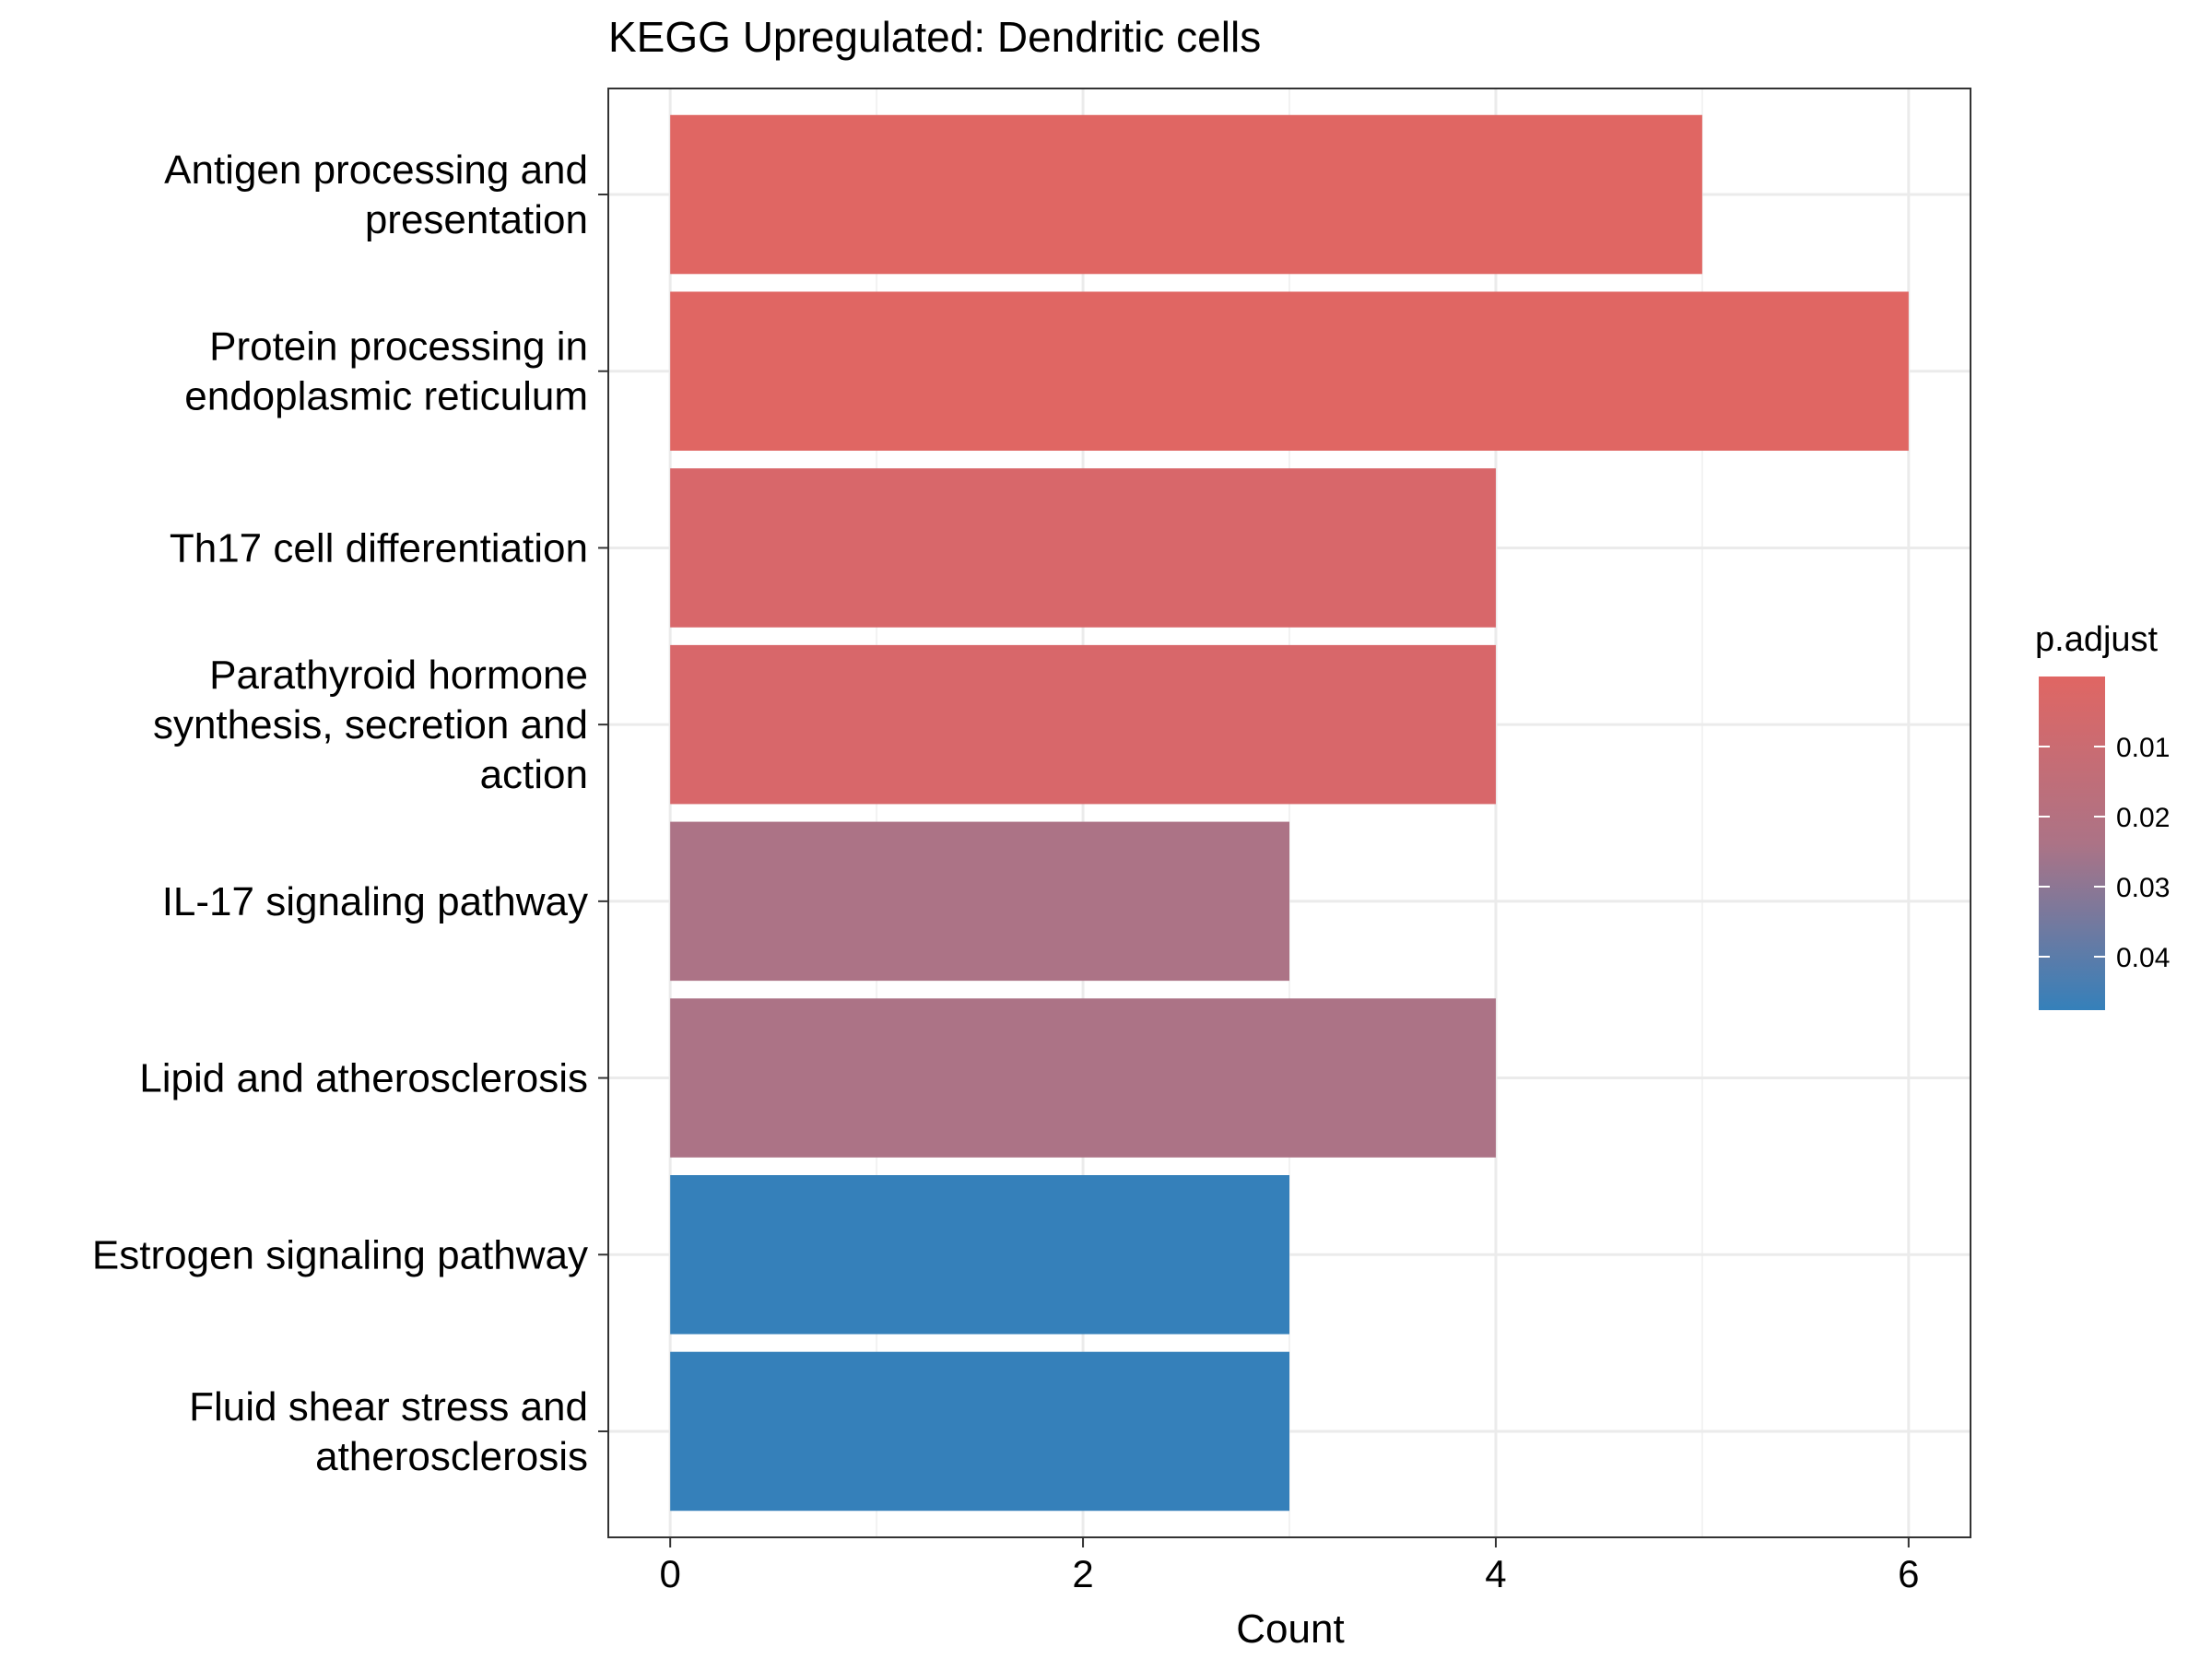 The image size is (2212, 1659). I want to click on y-tick-label: IL-17 signaling pathway, so click(375, 901).